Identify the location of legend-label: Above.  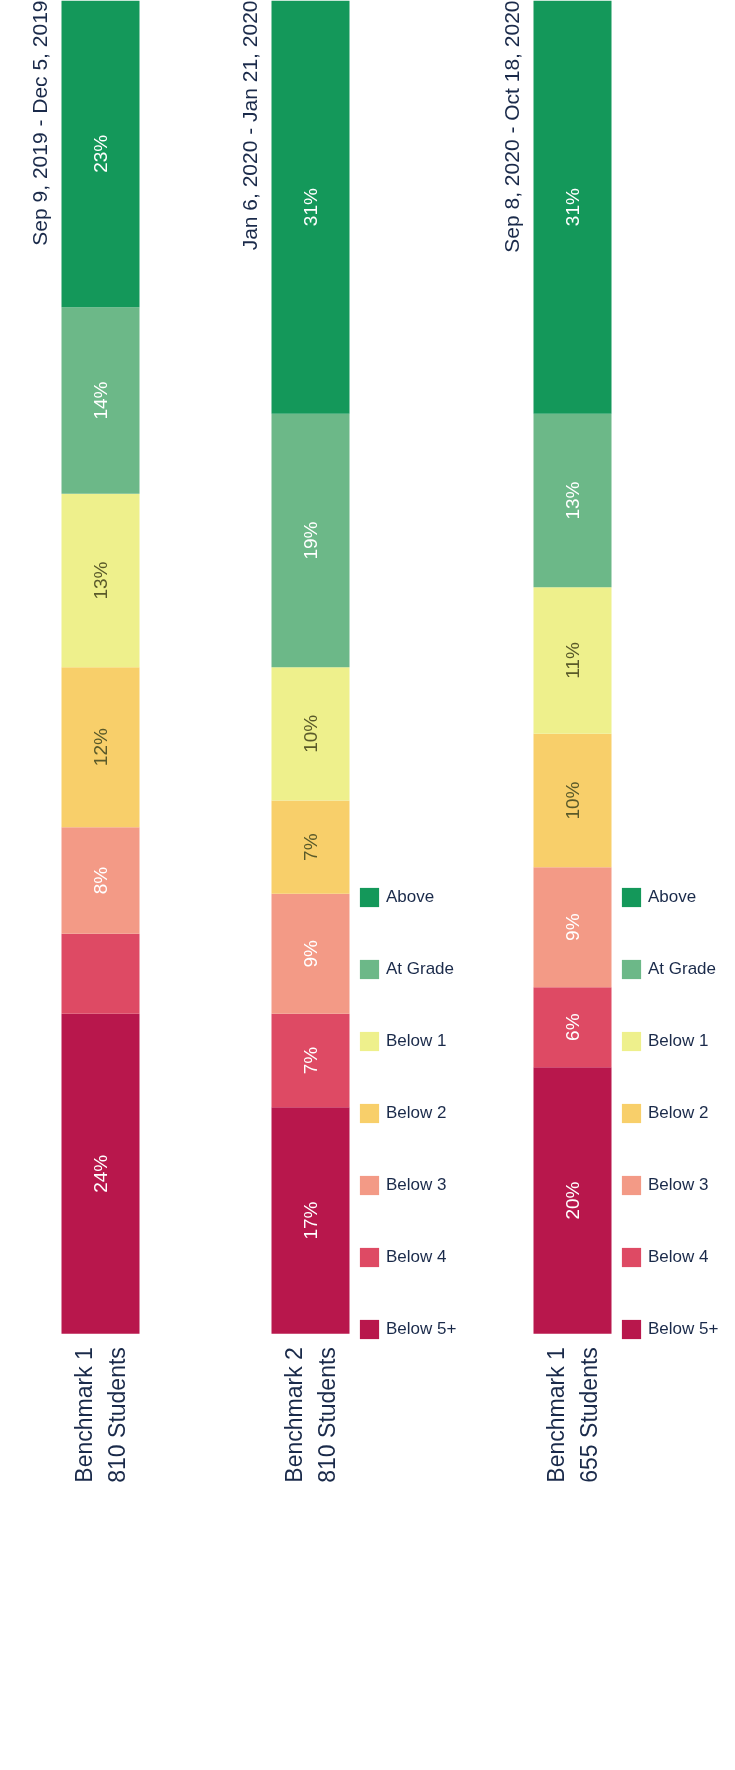
(410, 897).